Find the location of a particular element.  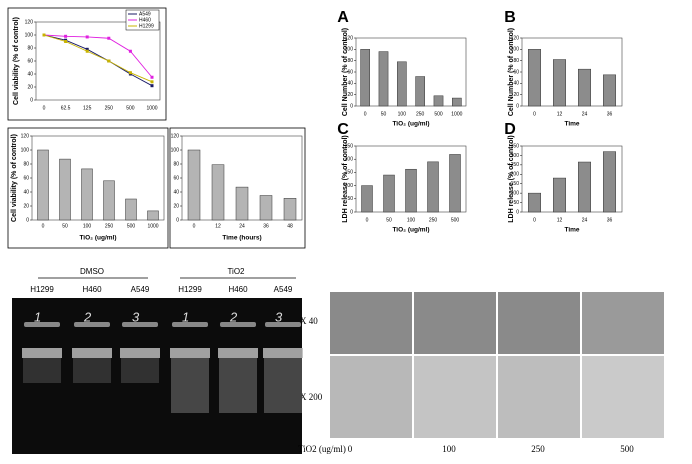

lane-label: H460 is located at coordinates (92, 289).